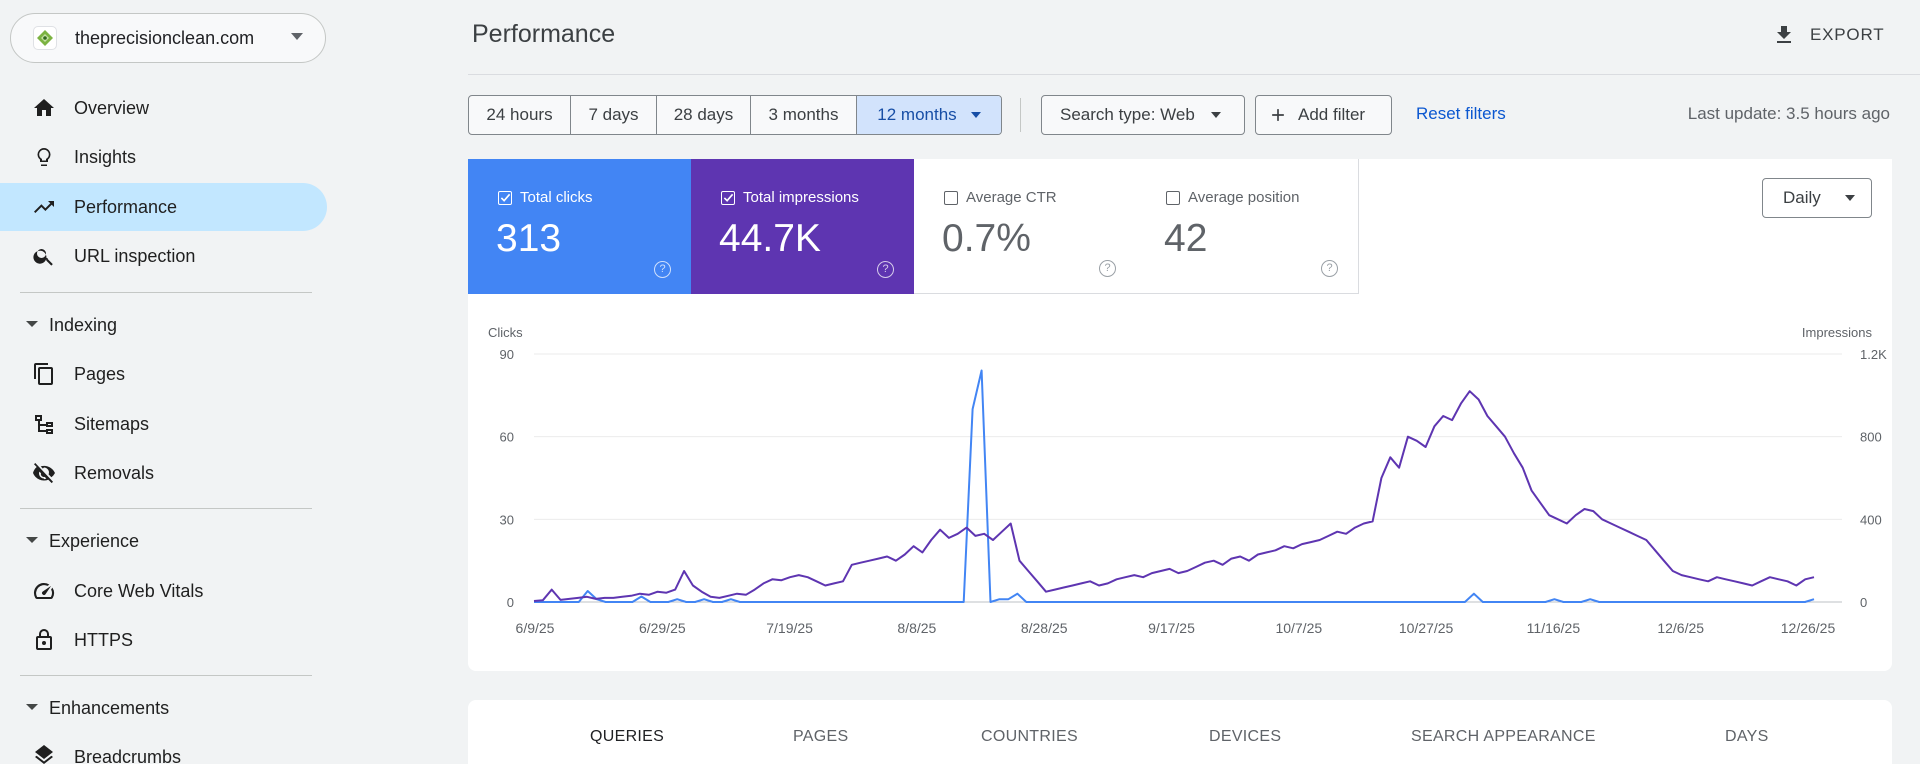  I want to click on x-tick-label: 12/6/25, so click(1680, 628).